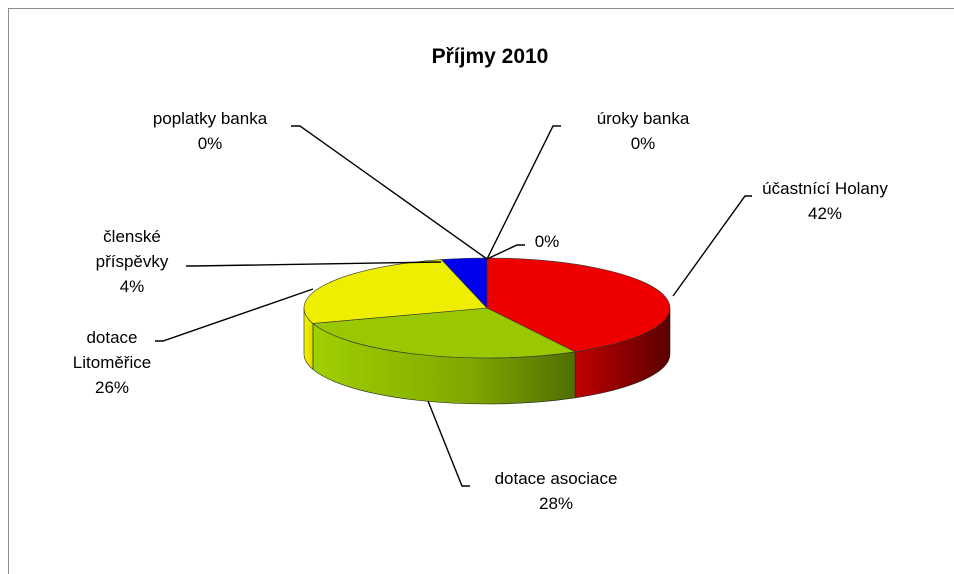 The height and width of the screenshot is (574, 954). I want to click on label-poplatky-banka: poplatky banka 0%, so click(210, 131).